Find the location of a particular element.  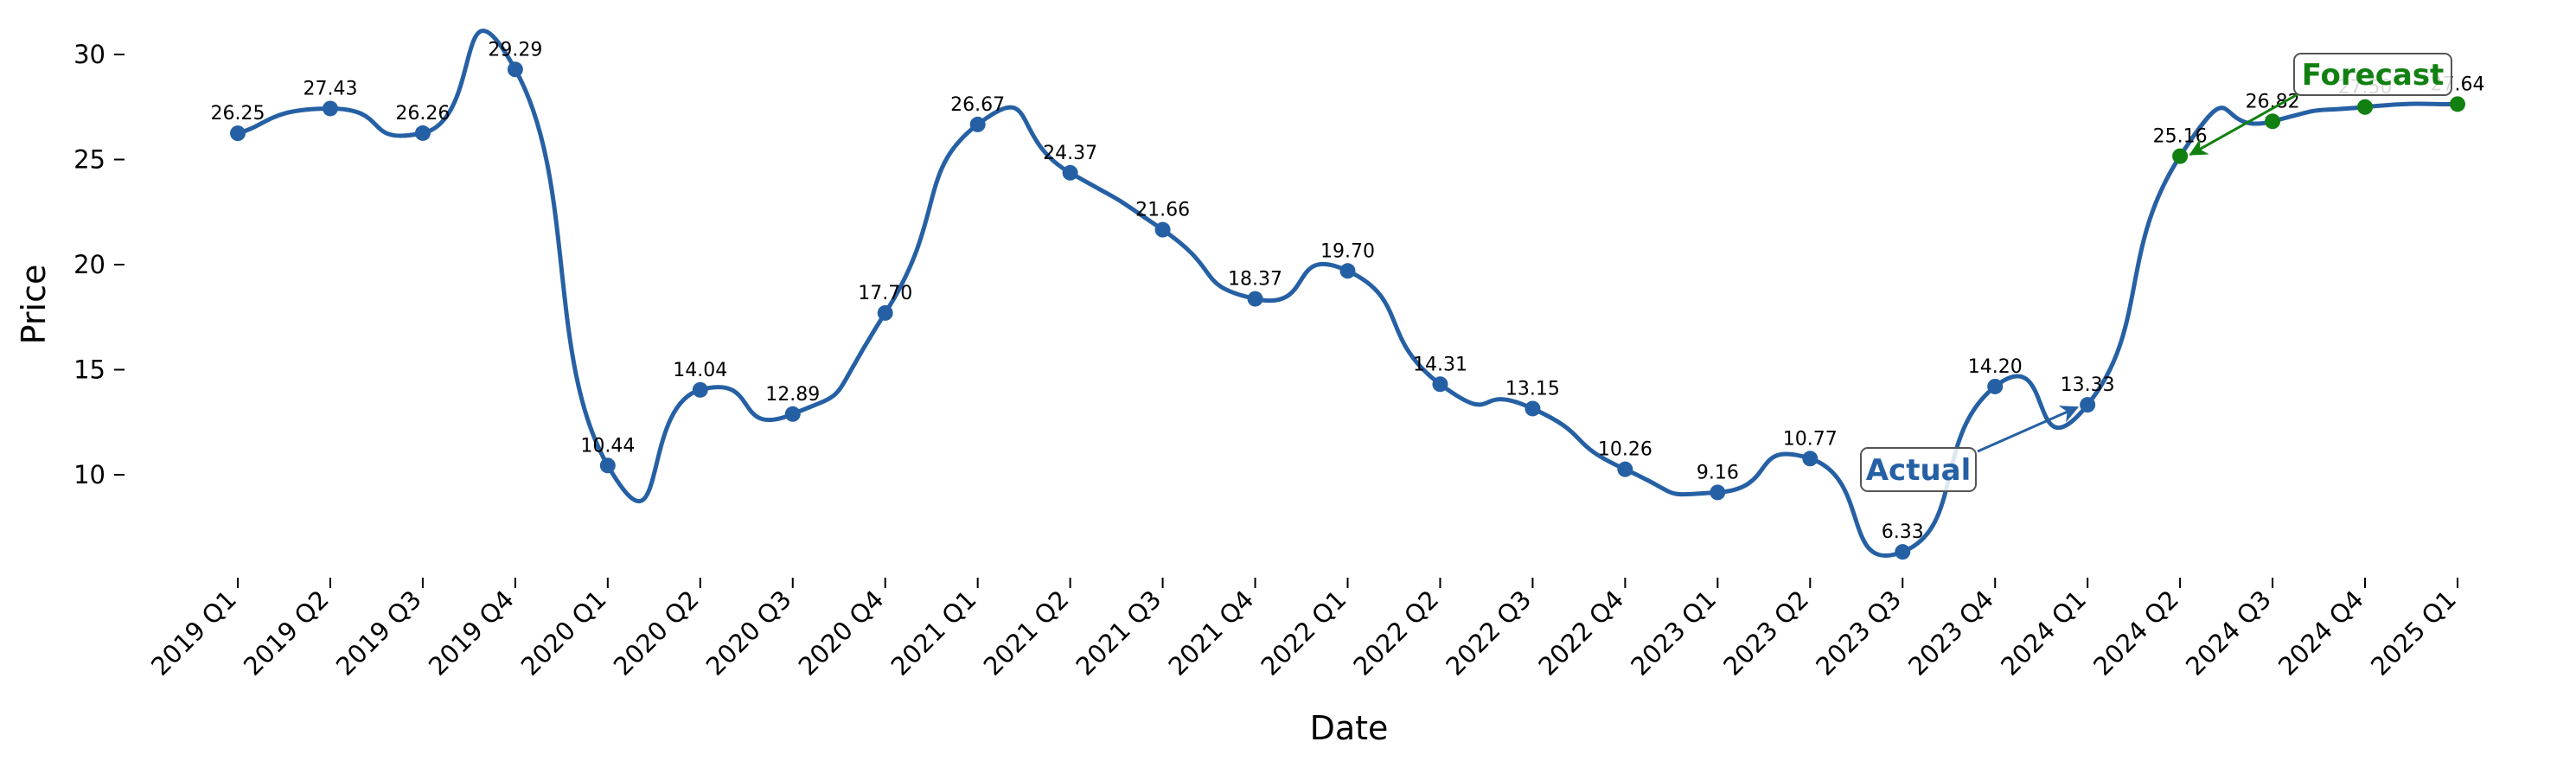

x-tick-label: 2020 Q4 is located at coordinates (842, 633).